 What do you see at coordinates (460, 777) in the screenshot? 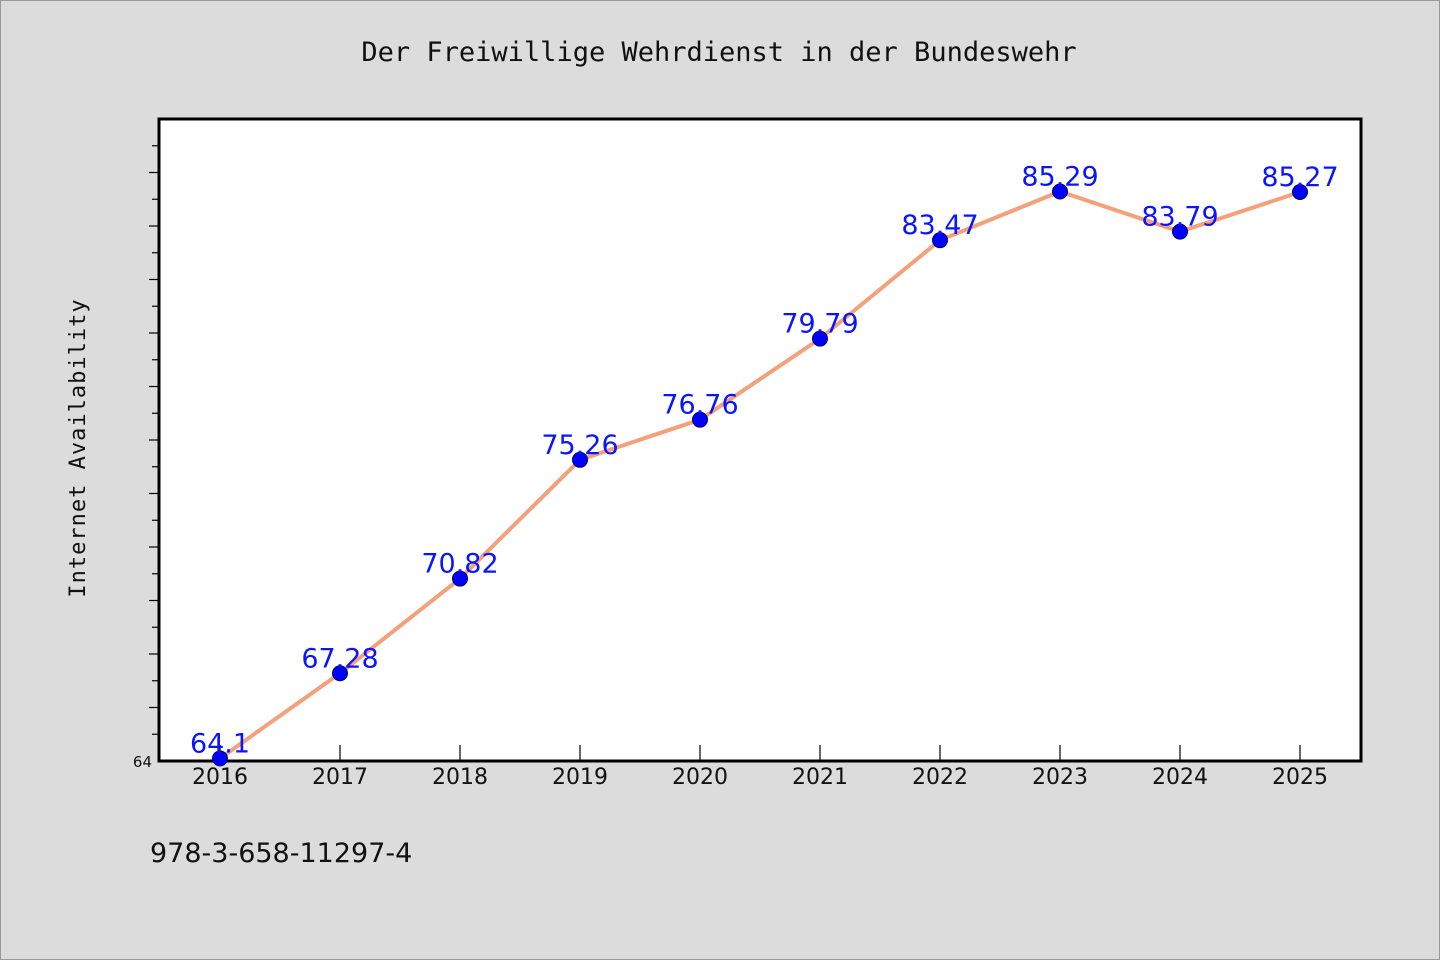
I see `x-tick-label: 2018` at bounding box center [460, 777].